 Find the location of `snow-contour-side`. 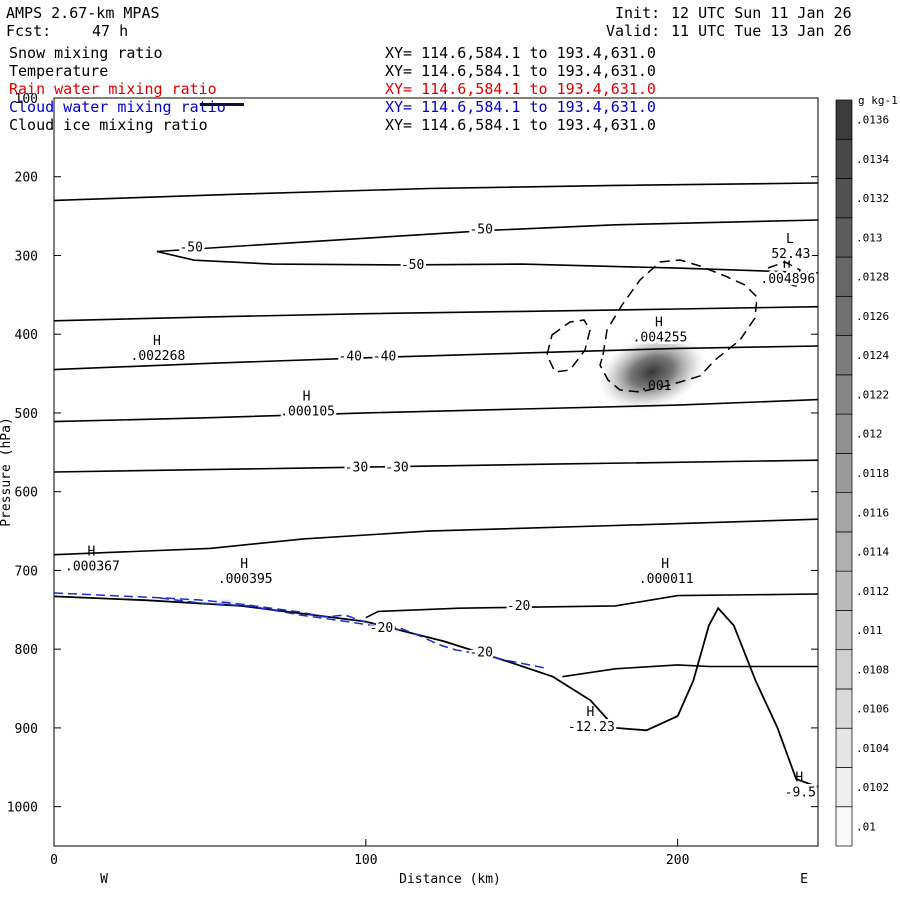

snow-contour-side is located at coordinates (568, 346).